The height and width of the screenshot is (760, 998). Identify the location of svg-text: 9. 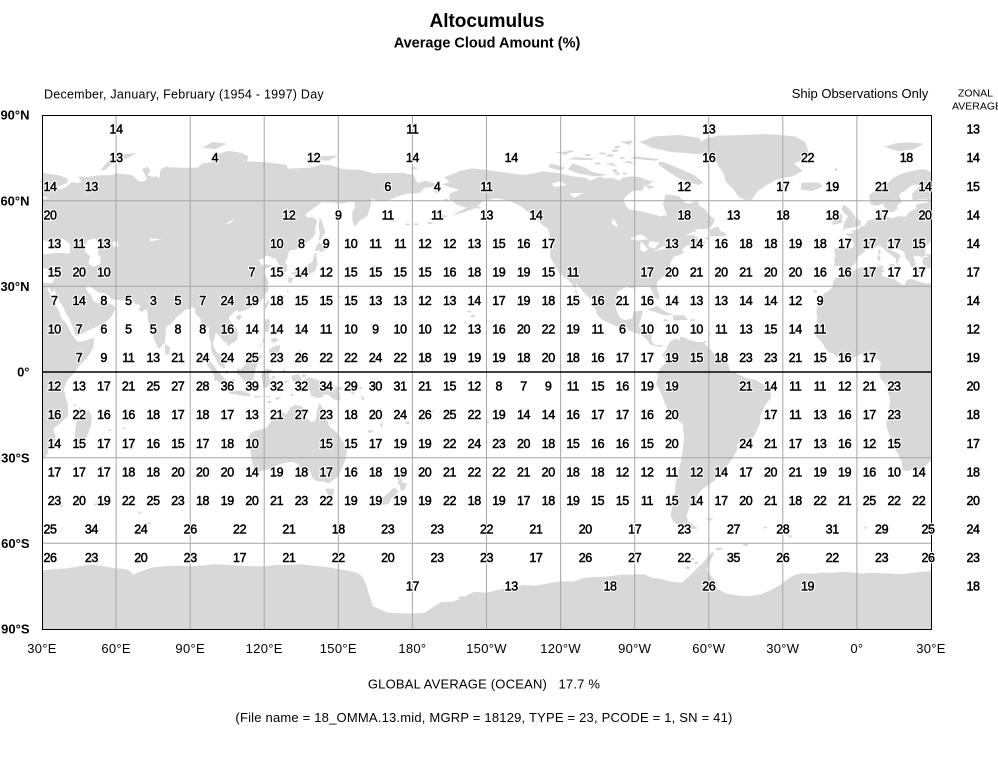
(103, 358).